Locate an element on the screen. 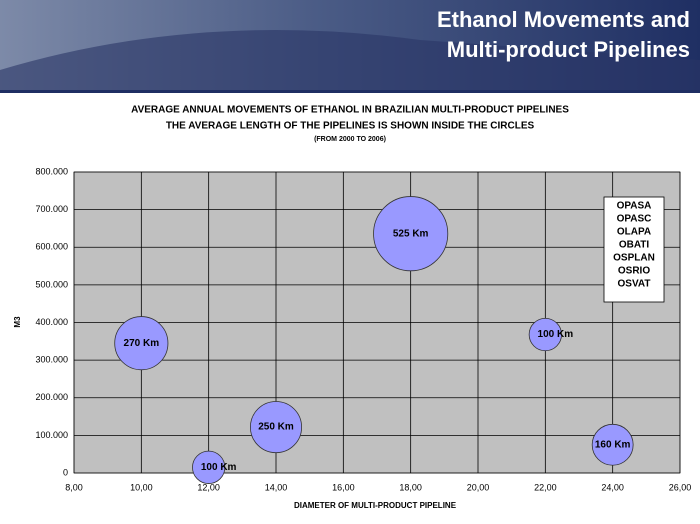 This screenshot has width=700, height=524. chart-note: (FROM 2000 TO 2006) is located at coordinates (350, 139).